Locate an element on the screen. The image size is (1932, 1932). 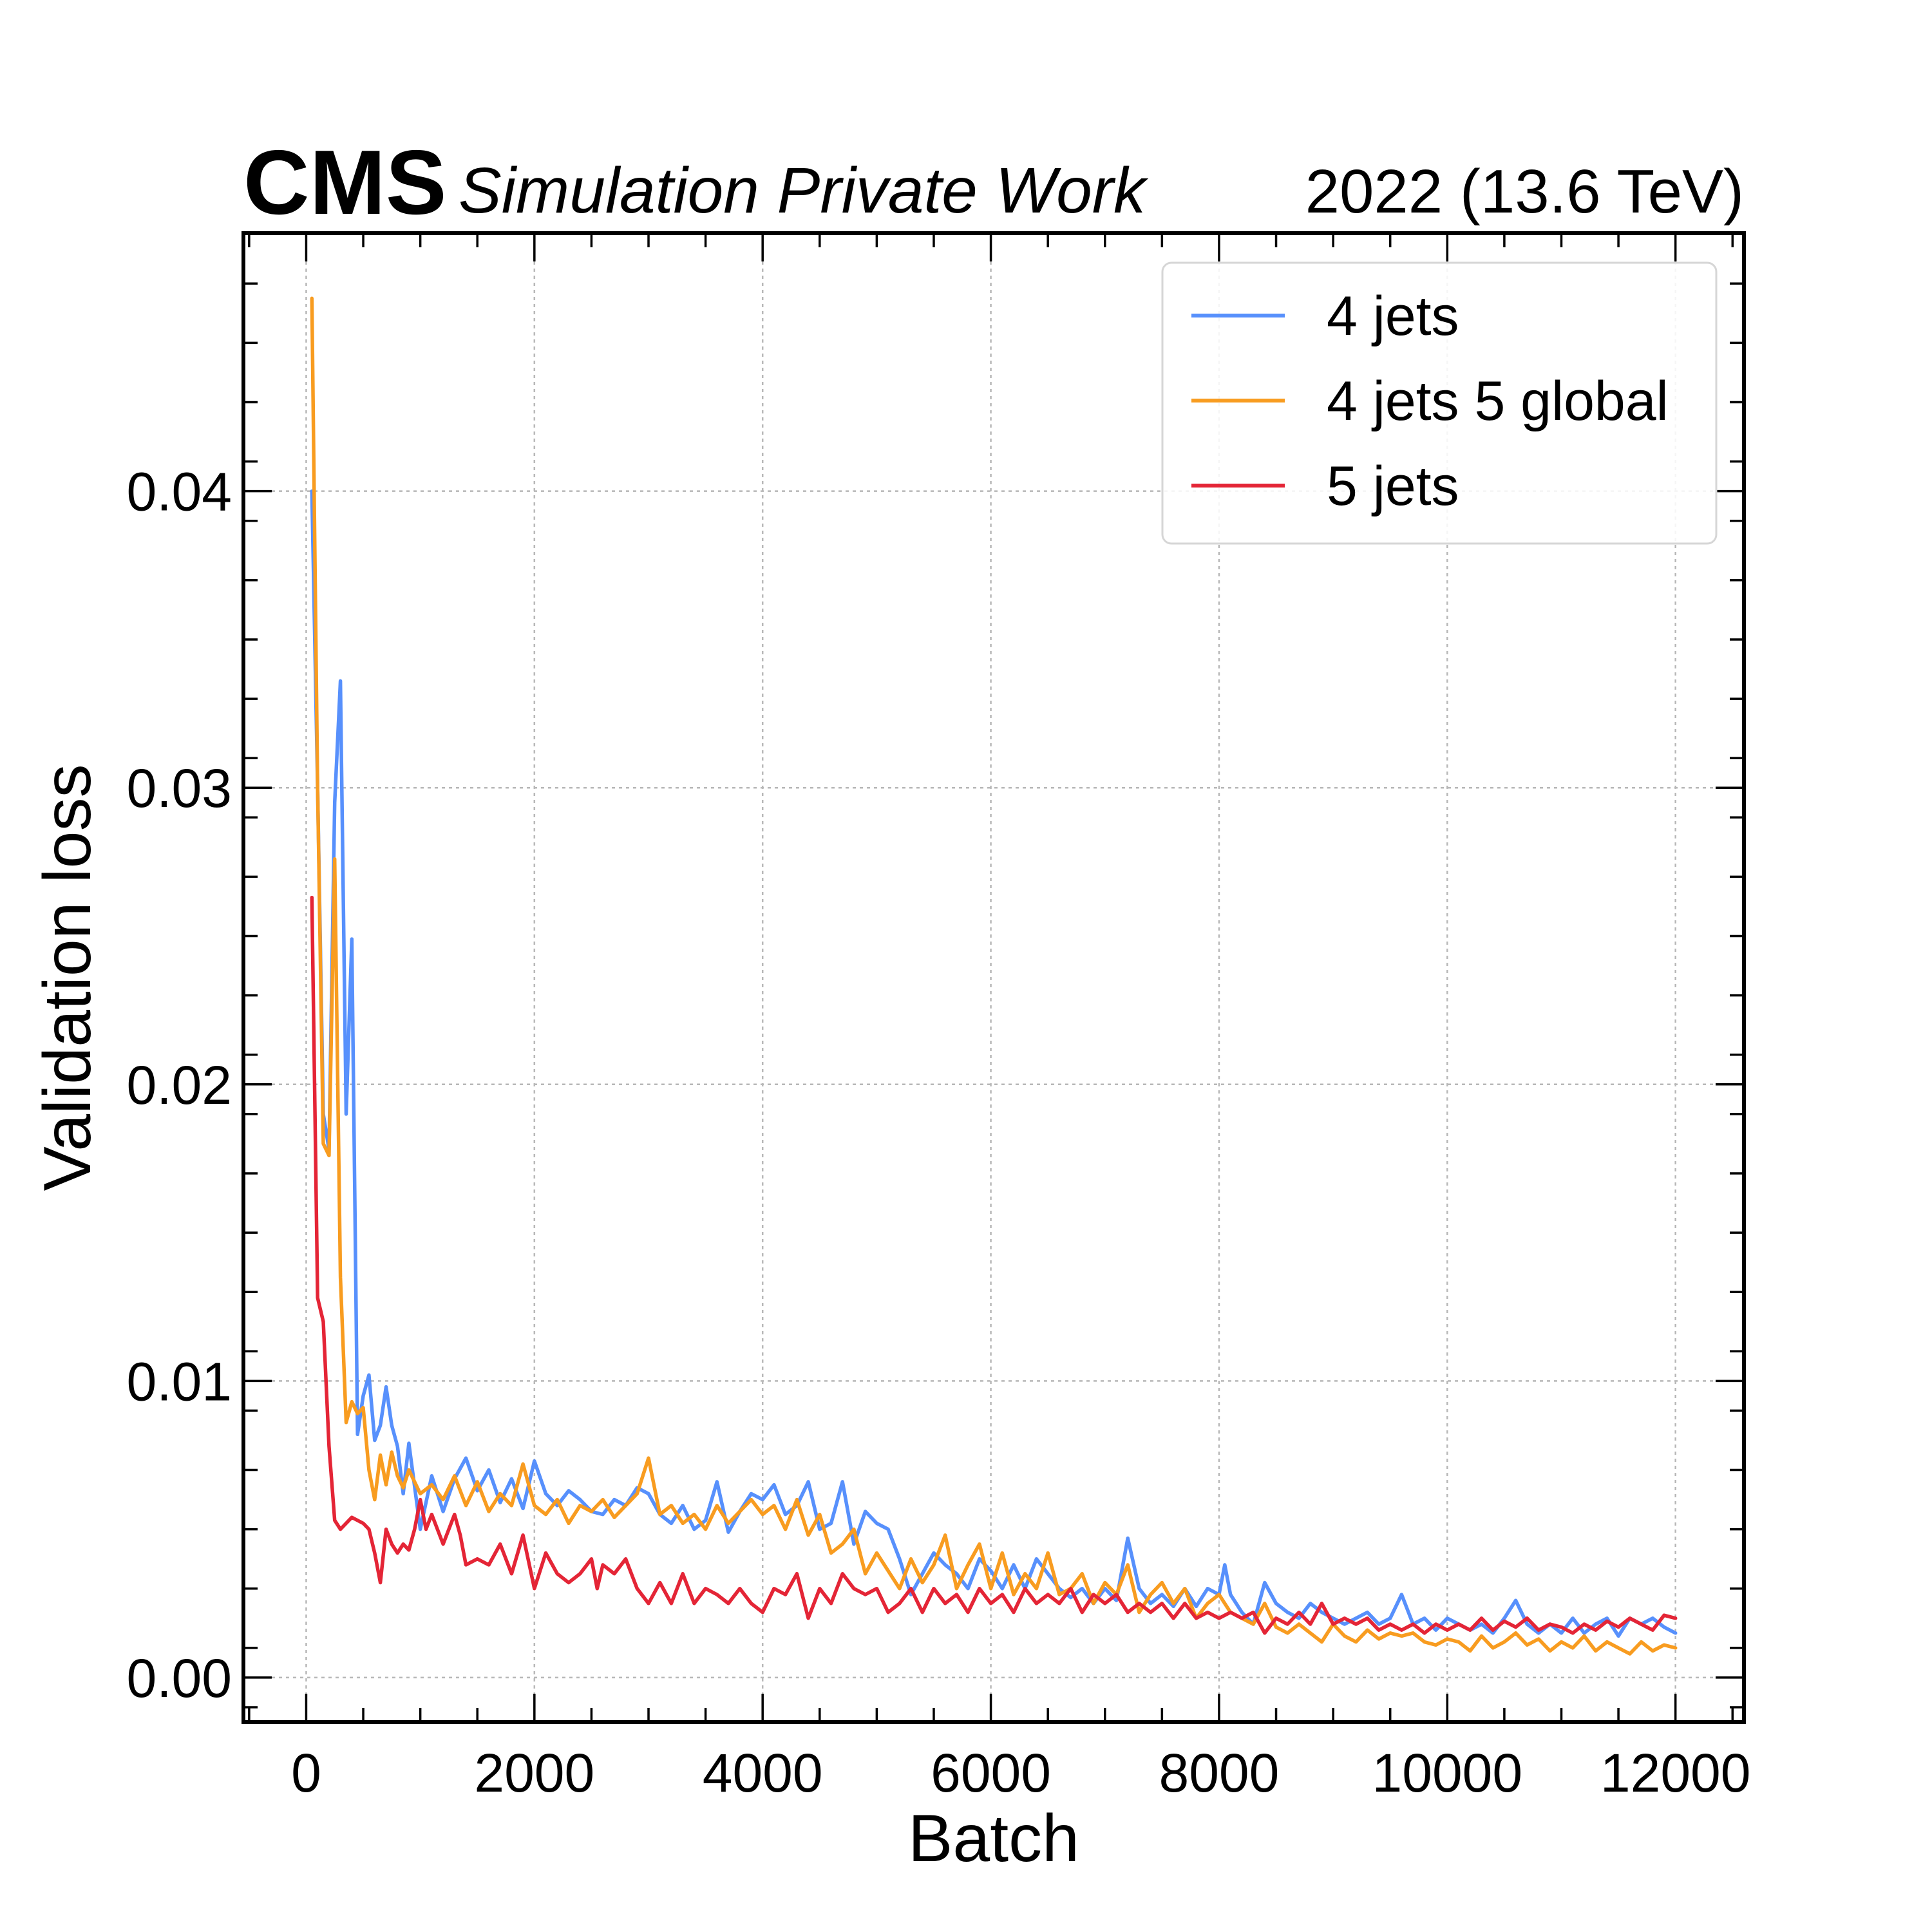
x-tick-label: 4000 is located at coordinates (763, 1773).